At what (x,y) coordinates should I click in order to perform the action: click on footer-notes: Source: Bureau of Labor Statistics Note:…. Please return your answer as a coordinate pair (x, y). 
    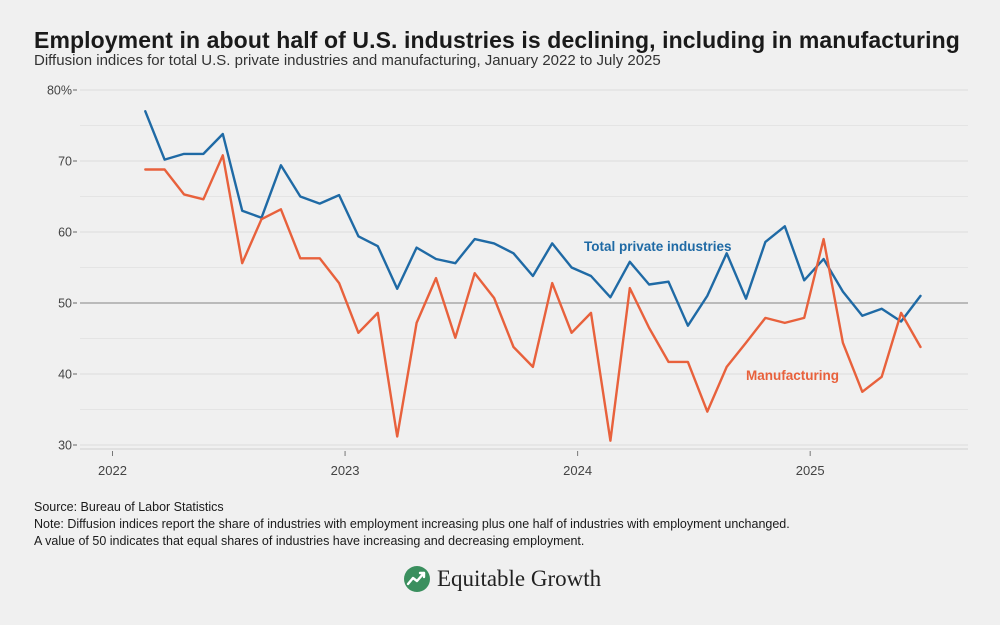
    Looking at the image, I should click on (412, 524).